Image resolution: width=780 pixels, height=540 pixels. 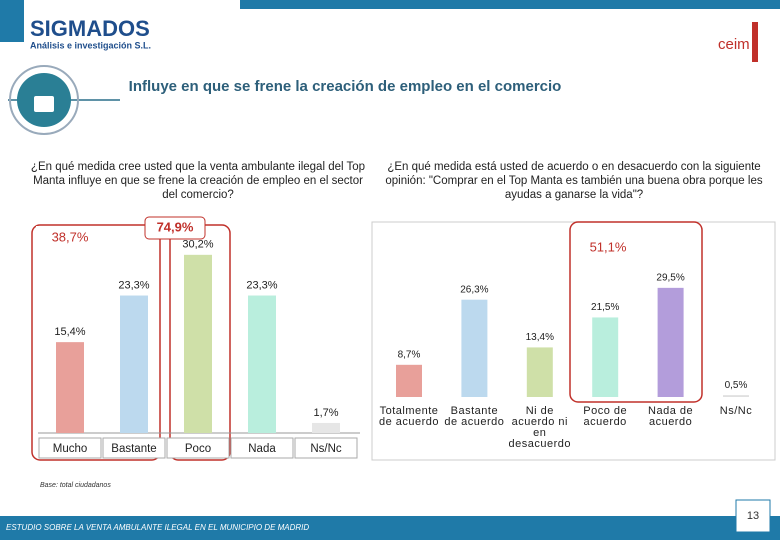 I want to click on x-tick-label: Poco, so click(x=198, y=449).